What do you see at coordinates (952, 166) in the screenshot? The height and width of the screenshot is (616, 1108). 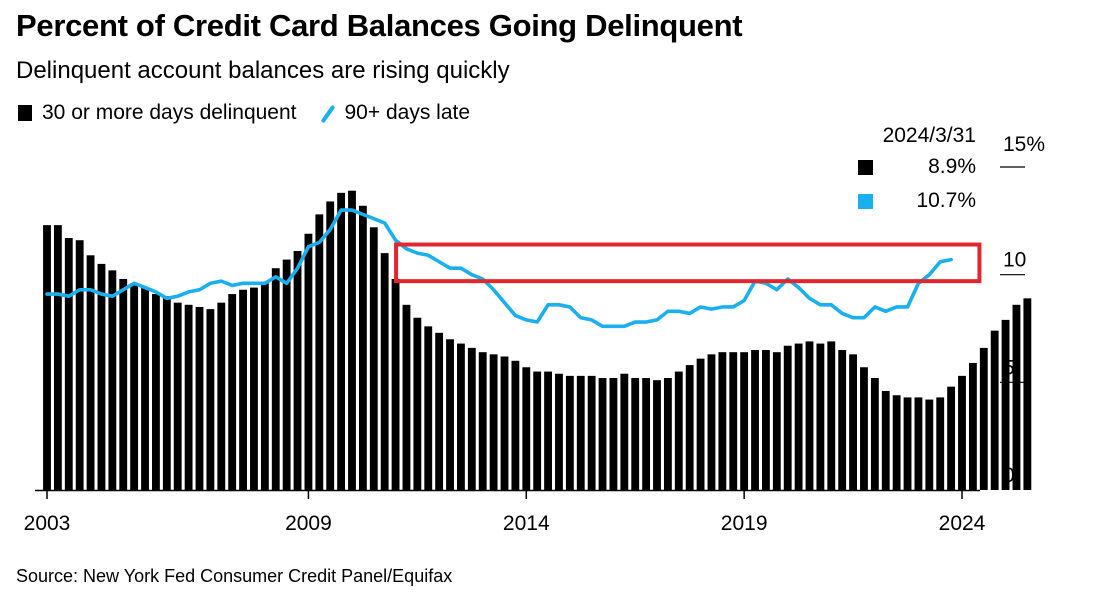 I see `readout-bar-value: 8.9%` at bounding box center [952, 166].